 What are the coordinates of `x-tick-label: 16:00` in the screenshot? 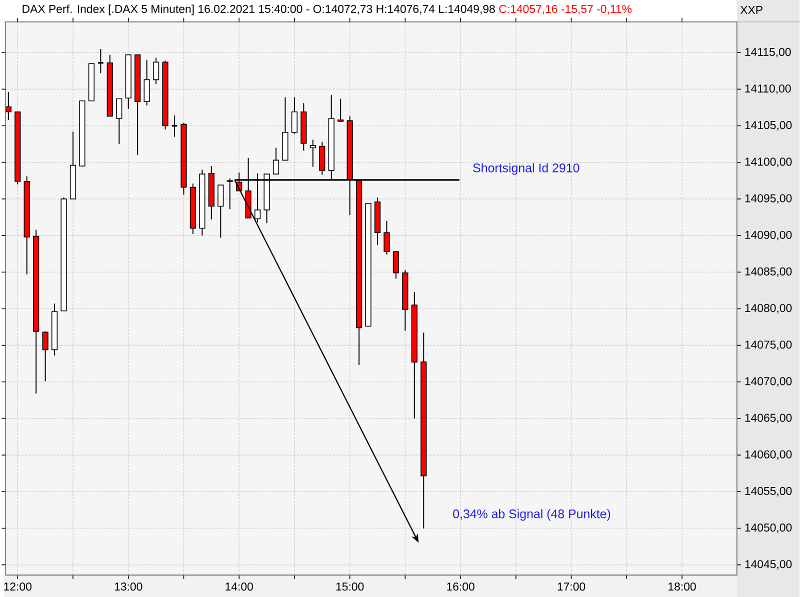 It's located at (460, 586).